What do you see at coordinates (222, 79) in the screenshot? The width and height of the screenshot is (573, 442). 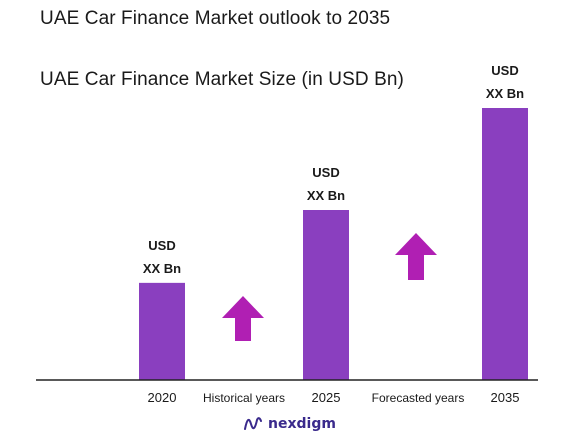 I see `chart-subtitle: UAE Car Finance Market Size (in USD Bn)` at bounding box center [222, 79].